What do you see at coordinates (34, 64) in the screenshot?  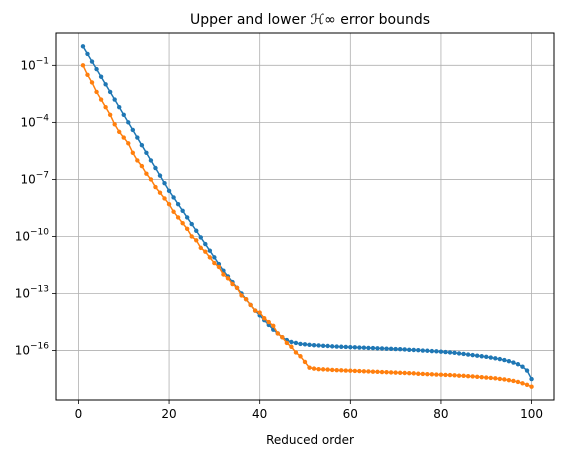 I see `y-tick-label: 10⁻¹` at bounding box center [34, 64].